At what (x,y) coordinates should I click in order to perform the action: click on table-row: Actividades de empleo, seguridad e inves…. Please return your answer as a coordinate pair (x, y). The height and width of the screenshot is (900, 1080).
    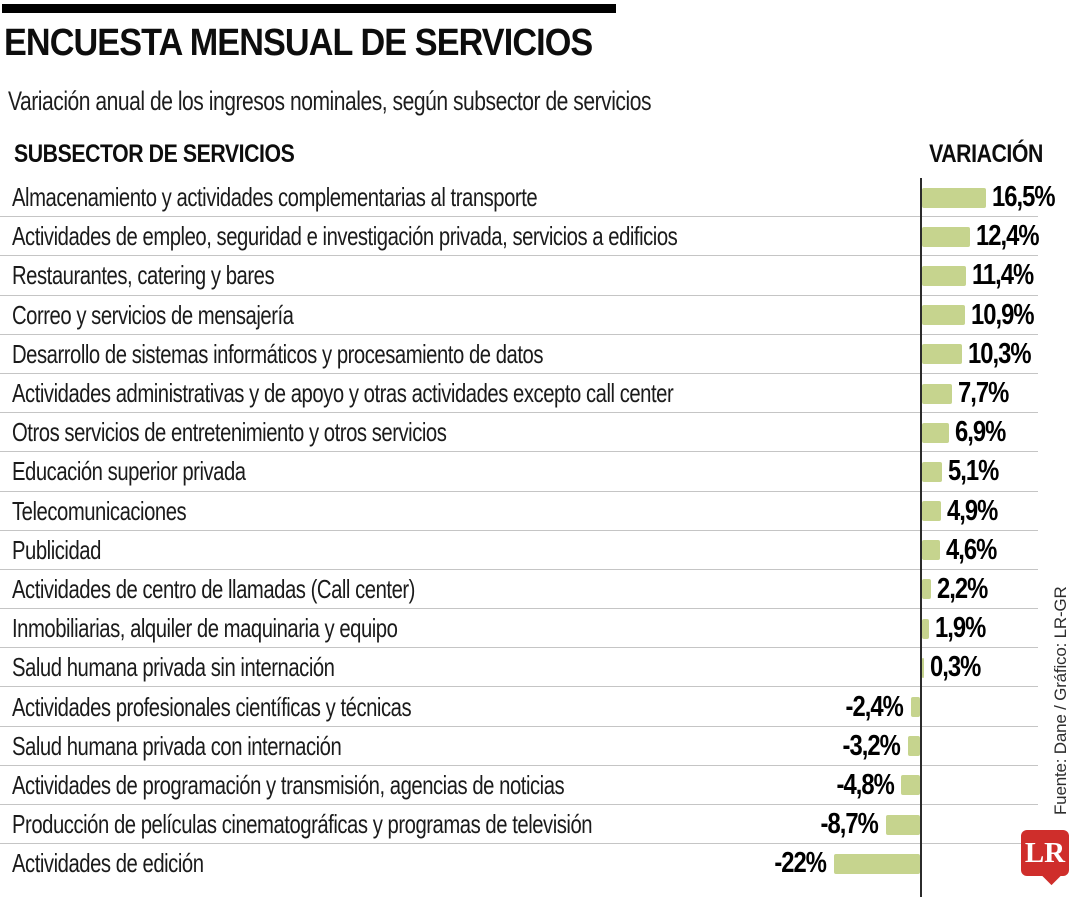
    Looking at the image, I should click on (540, 237).